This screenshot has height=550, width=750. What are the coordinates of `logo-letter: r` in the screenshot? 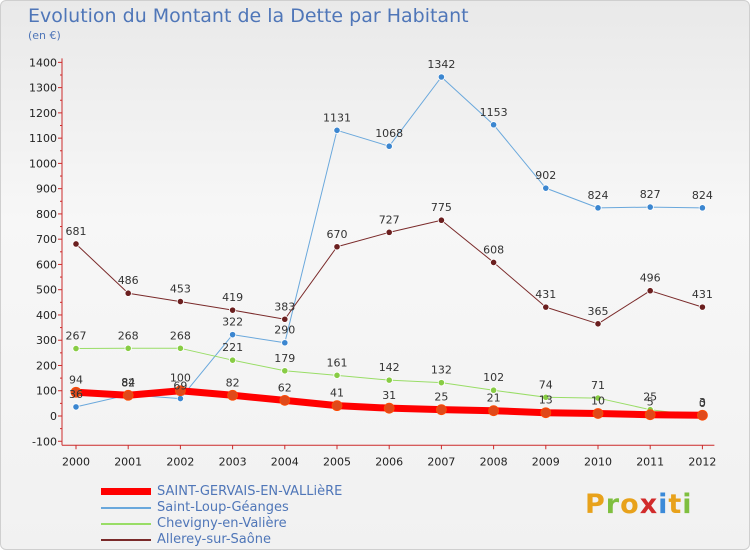 It's located at (613, 504).